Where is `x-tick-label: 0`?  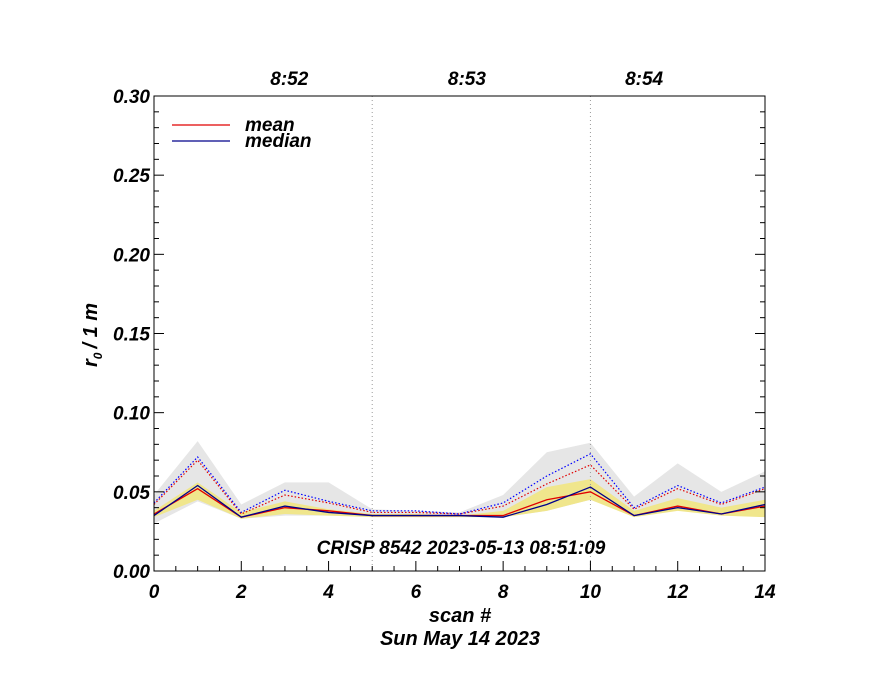 x-tick-label: 0 is located at coordinates (154, 592).